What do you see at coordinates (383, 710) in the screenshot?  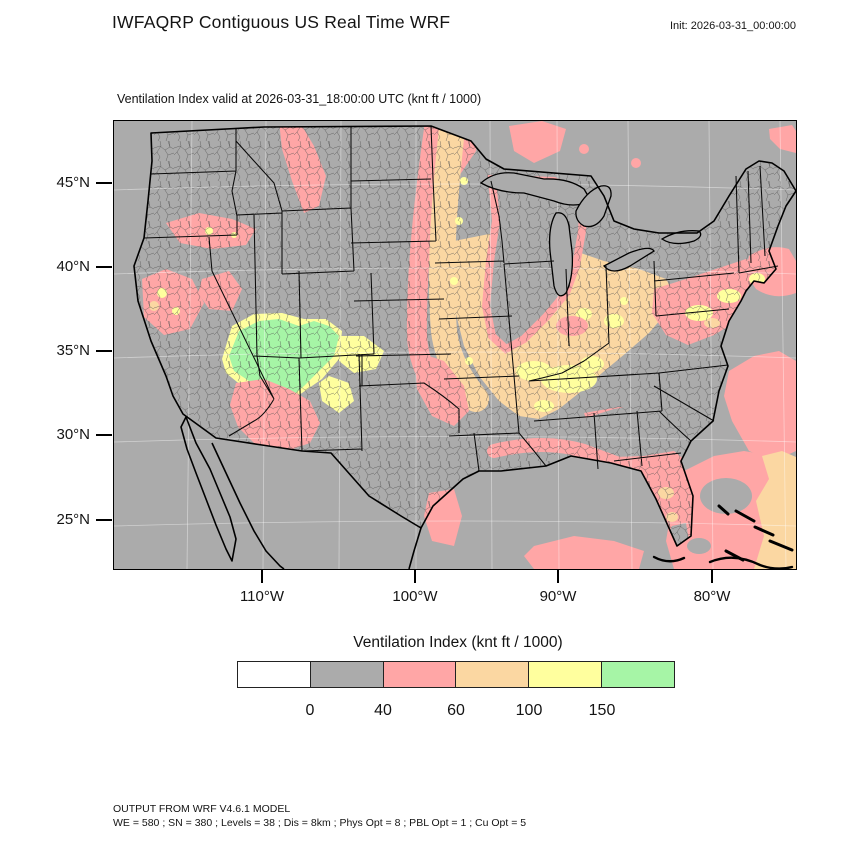 I see `legend-threshold-40: 40` at bounding box center [383, 710].